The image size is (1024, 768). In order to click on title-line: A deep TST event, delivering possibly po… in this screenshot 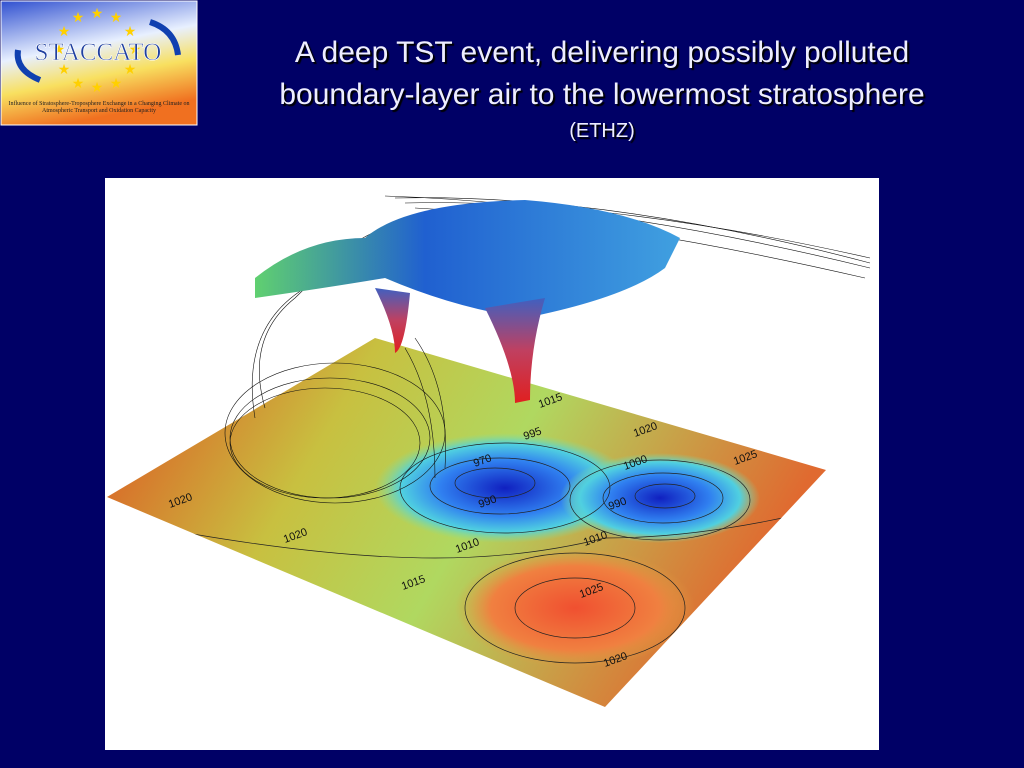, I will do `click(602, 52)`.